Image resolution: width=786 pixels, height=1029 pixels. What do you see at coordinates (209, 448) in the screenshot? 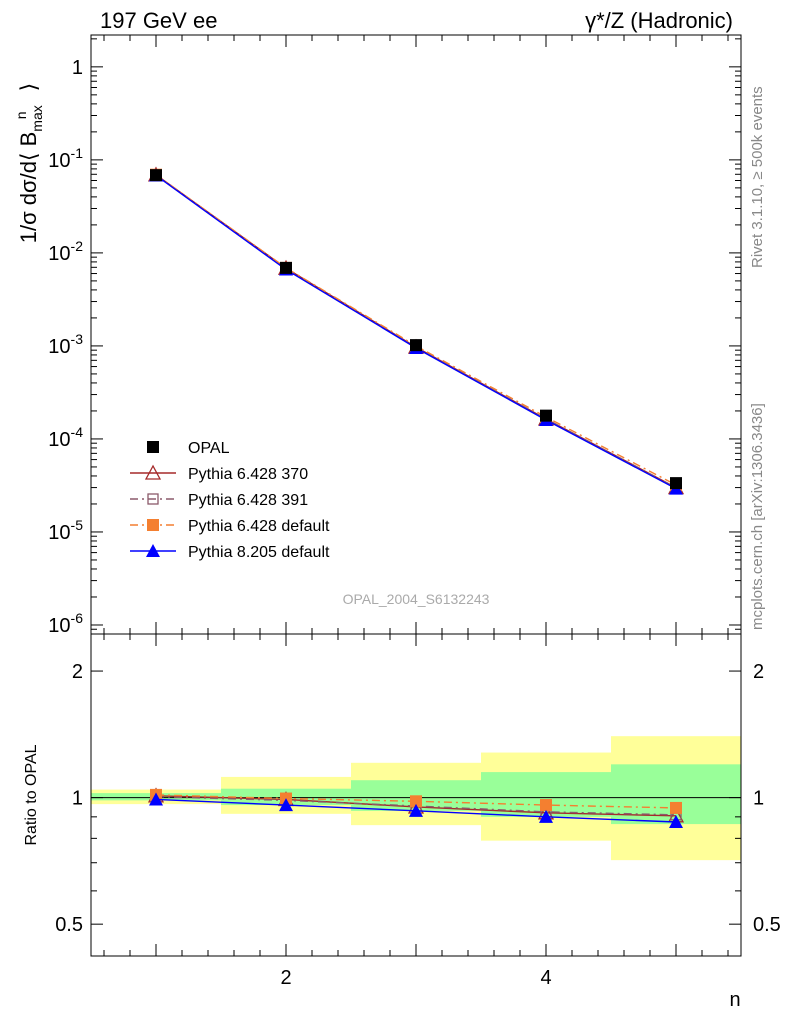
I see `legend-label-opal: OPAL` at bounding box center [209, 448].